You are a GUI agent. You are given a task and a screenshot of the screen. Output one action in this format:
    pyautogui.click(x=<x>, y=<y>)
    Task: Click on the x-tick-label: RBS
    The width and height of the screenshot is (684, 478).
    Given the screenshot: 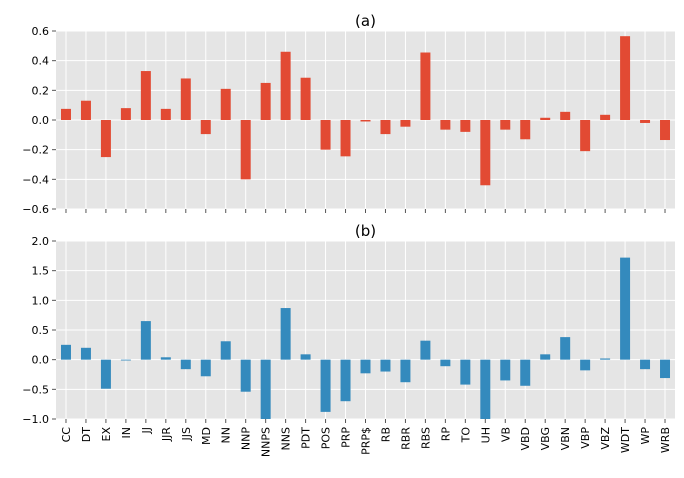 What is the action you would take?
    pyautogui.click(x=425, y=438)
    